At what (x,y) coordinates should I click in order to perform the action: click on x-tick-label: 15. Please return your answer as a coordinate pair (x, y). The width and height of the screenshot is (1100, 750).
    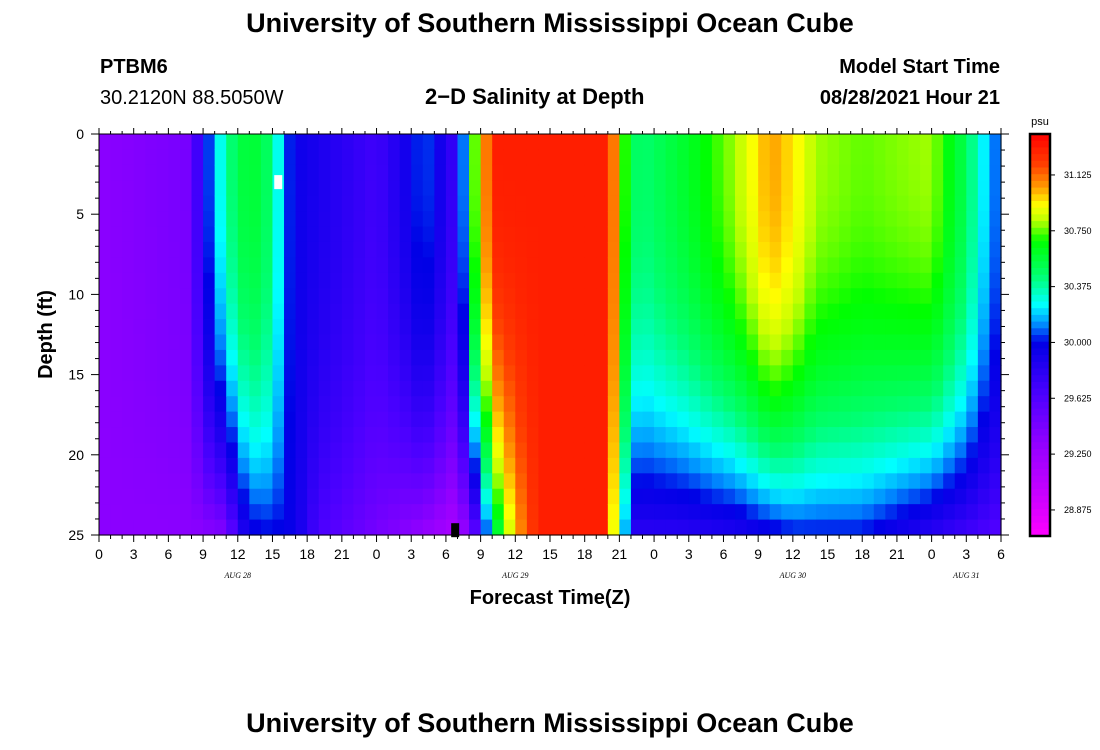
    Looking at the image, I should click on (273, 554).